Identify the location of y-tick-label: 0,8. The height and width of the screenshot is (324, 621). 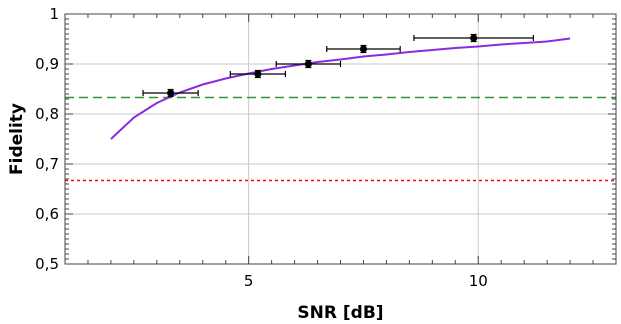
(47, 114).